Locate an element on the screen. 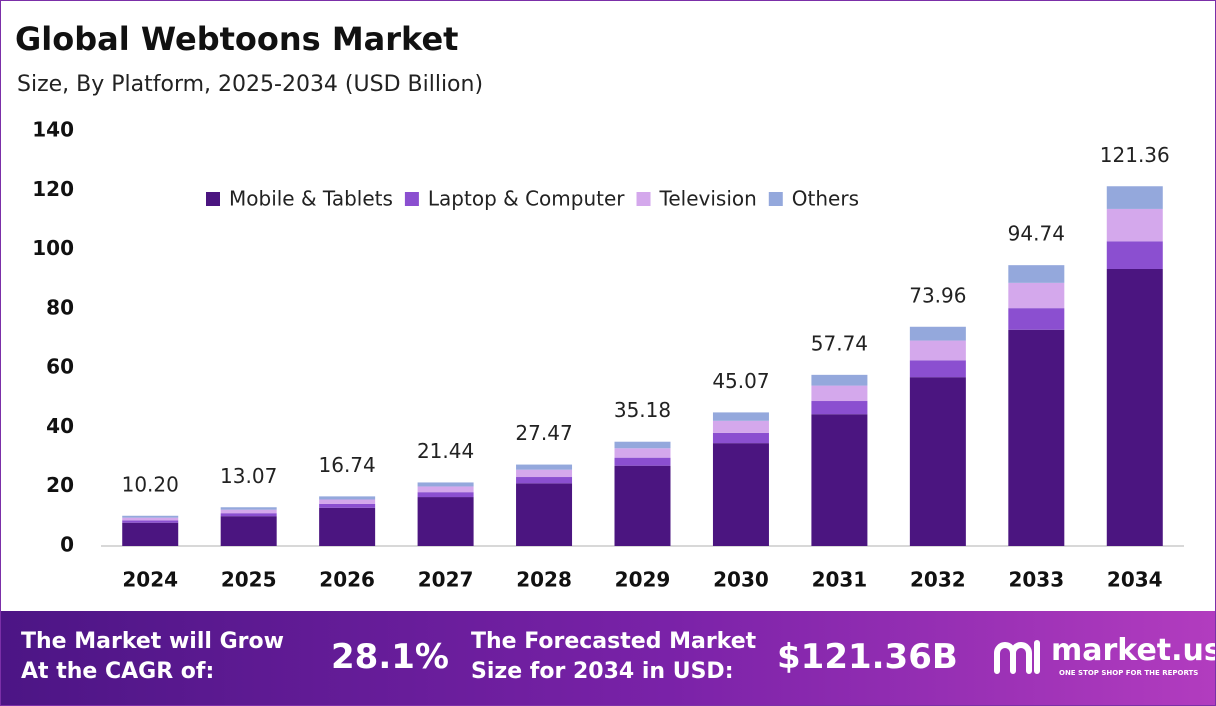  legend-label: Others is located at coordinates (825, 199).